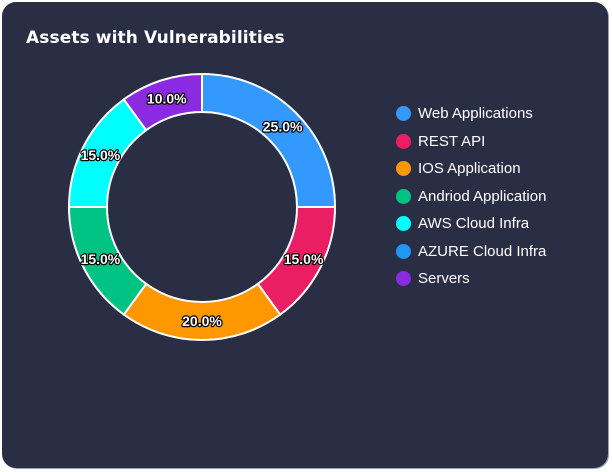  I want to click on legend-swatch-web-applications, so click(403, 114).